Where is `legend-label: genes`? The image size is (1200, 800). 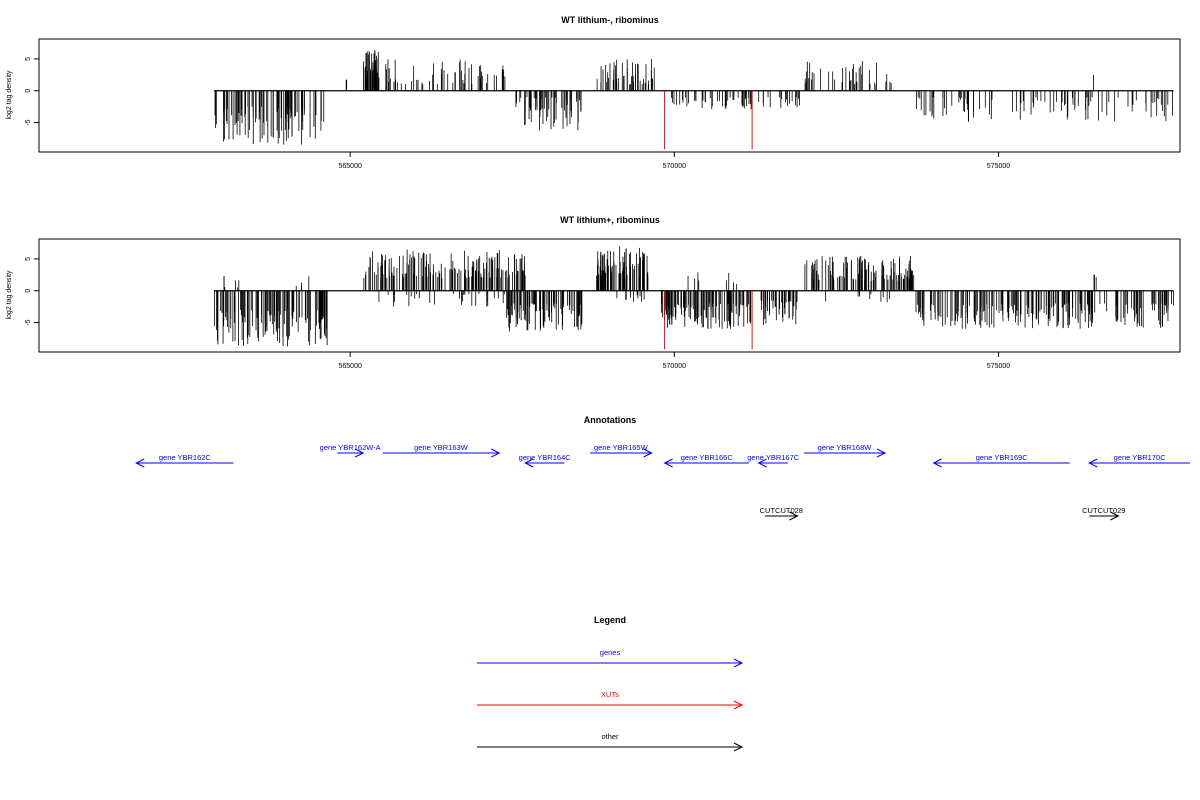
legend-label: genes is located at coordinates (610, 652).